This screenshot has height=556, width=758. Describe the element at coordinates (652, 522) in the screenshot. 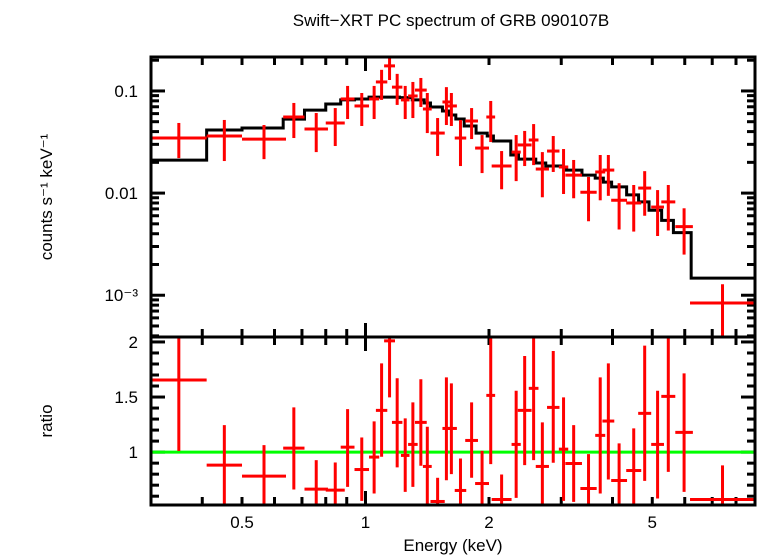

I see `x-tick-label: 5` at that location.